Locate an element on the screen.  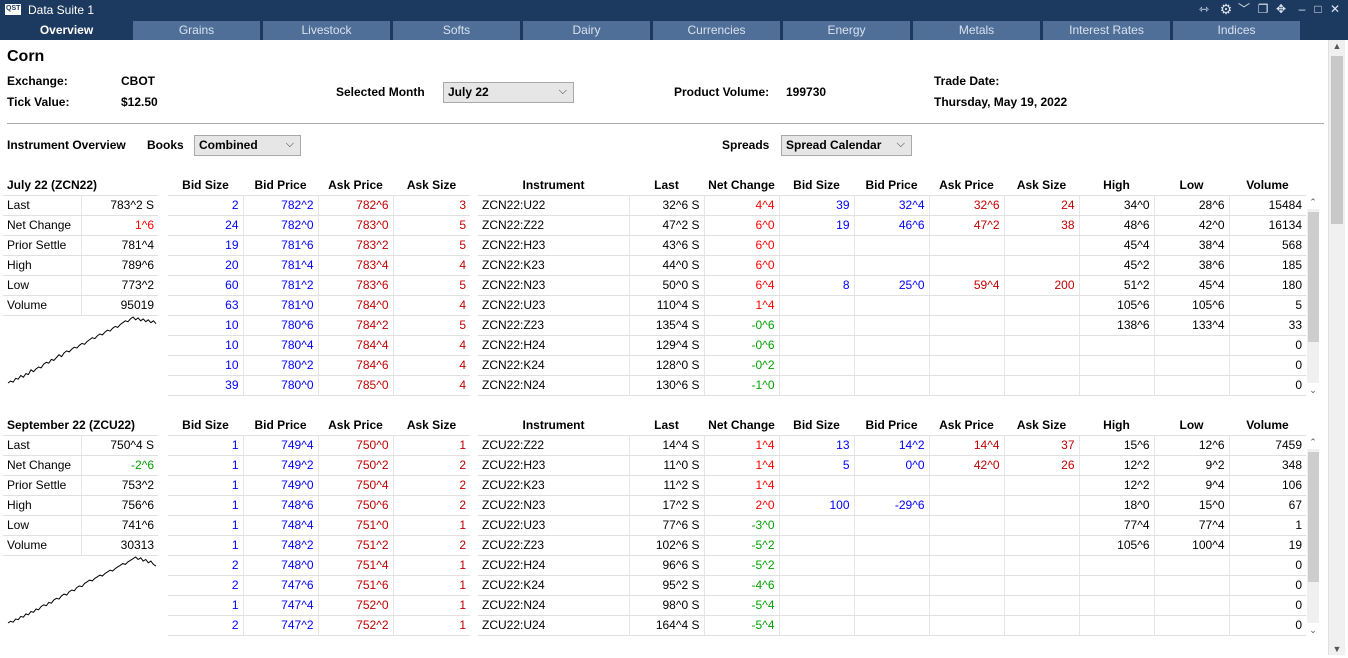
book-row: 63 781^0 784^0 4 is located at coordinates (319, 305).